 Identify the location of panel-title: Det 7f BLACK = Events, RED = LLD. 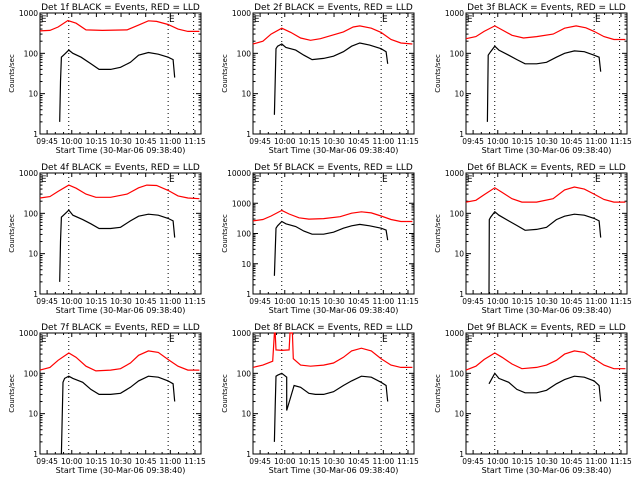
(120, 328).